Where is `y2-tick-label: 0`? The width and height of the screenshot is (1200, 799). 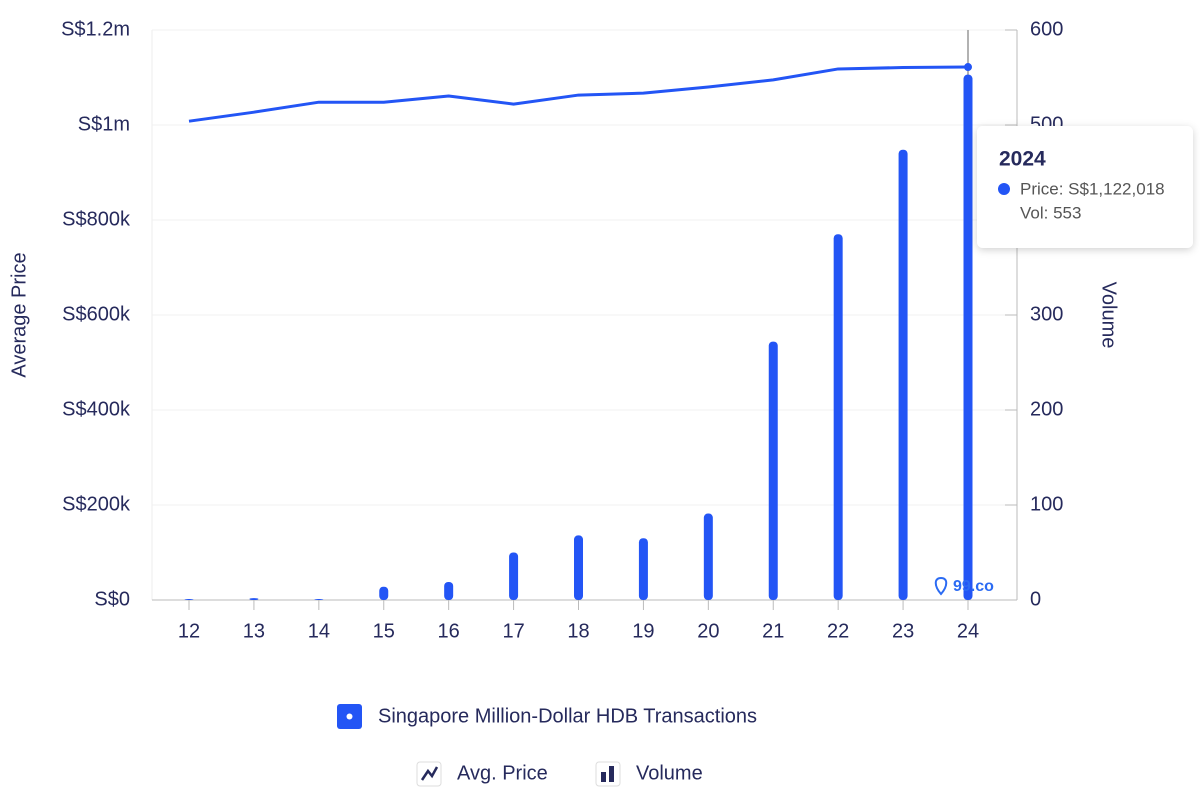 y2-tick-label: 0 is located at coordinates (1035, 599).